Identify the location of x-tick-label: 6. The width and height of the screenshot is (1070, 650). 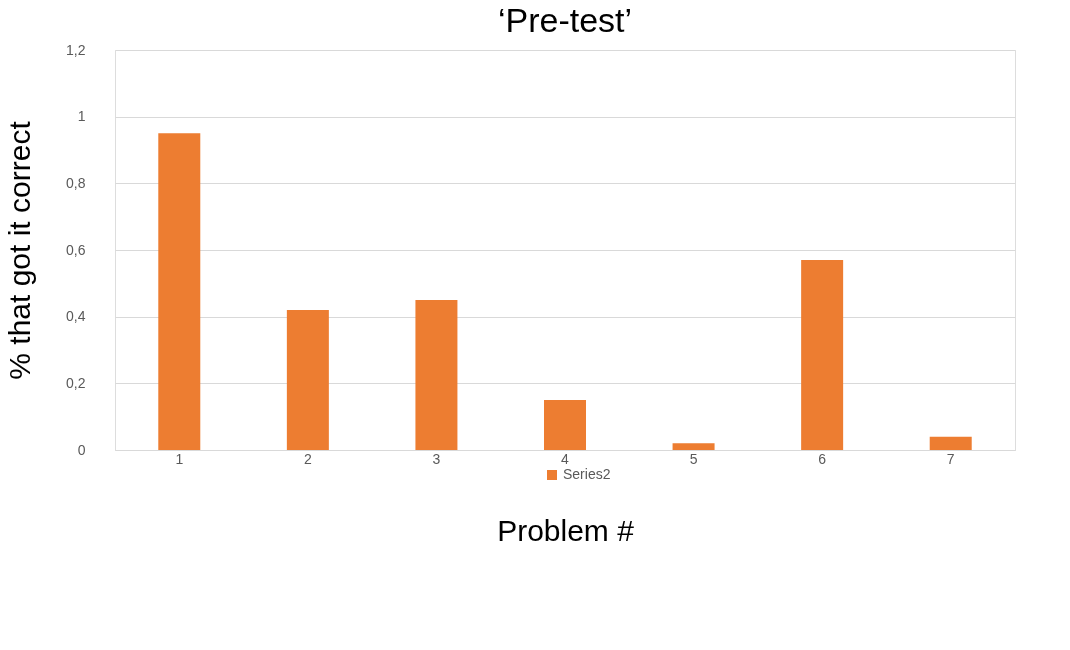
(822, 458).